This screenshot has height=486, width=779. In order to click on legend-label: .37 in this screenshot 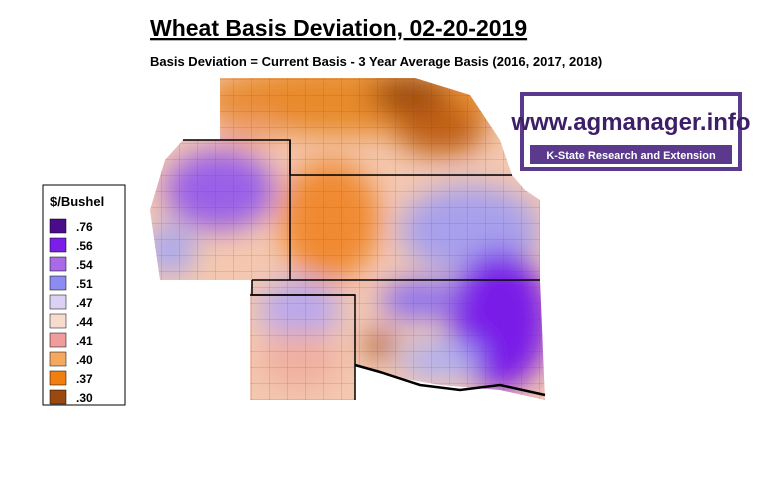, I will do `click(84, 379)`.